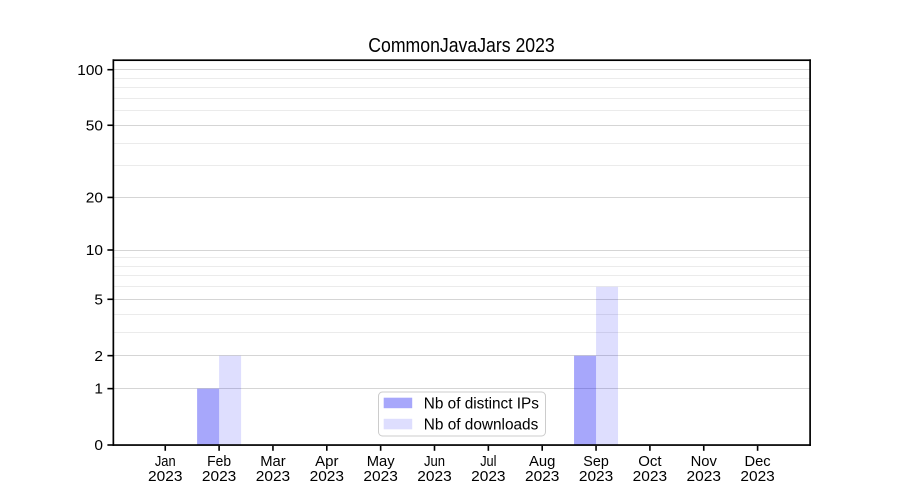 Image resolution: width=900 pixels, height=500 pixels. I want to click on svg-text: Dec, so click(758, 461).